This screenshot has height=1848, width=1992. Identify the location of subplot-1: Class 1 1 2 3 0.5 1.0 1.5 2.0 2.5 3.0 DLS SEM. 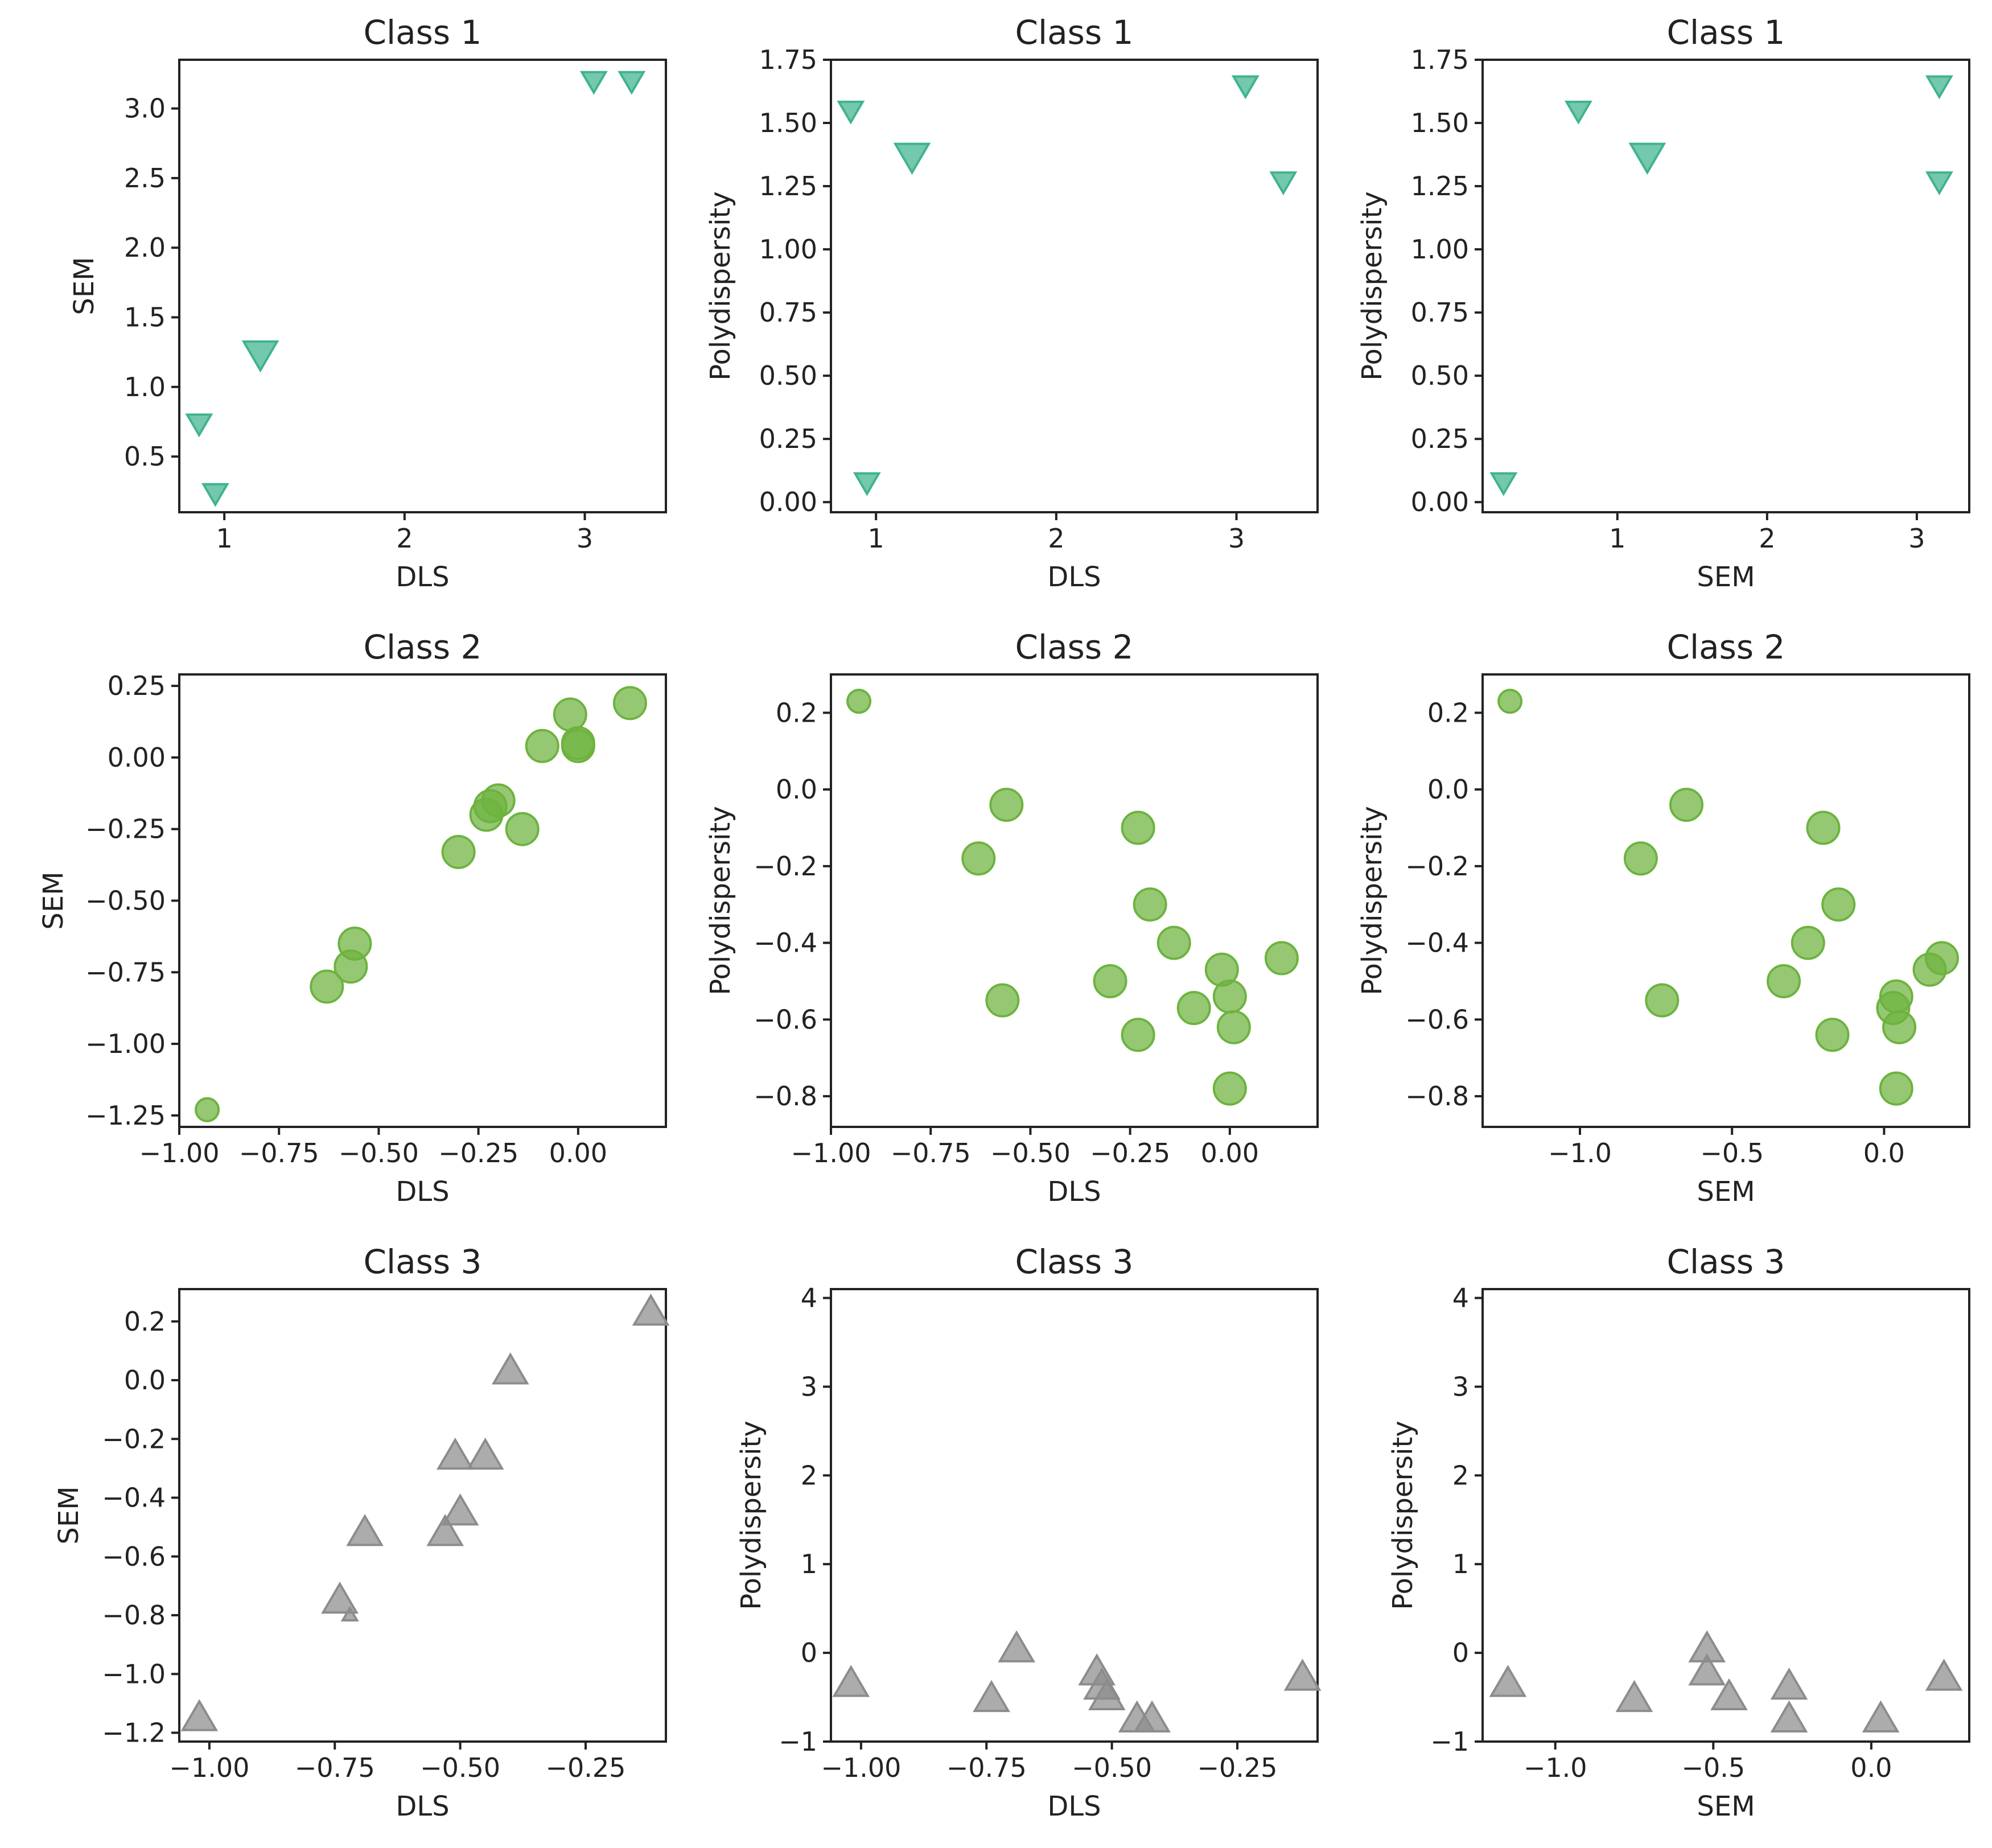
(367, 303).